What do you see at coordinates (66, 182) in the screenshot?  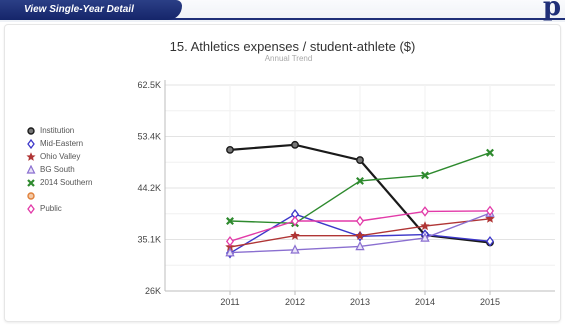 I see `legend-label: 2014 Southern` at bounding box center [66, 182].